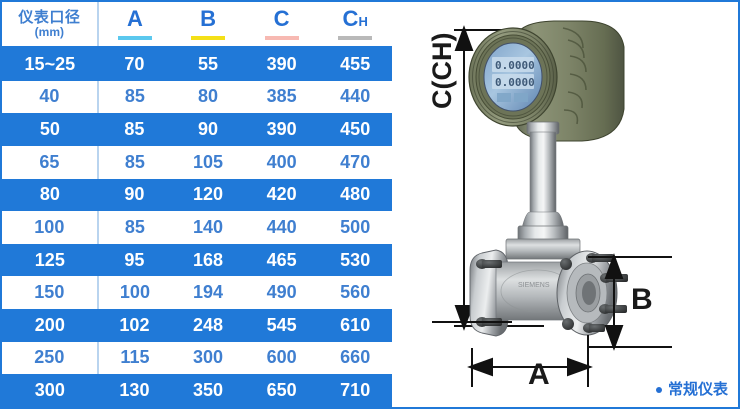 Image resolution: width=740 pixels, height=409 pixels. Describe the element at coordinates (134, 293) in the screenshot. I see `cell-a: 100` at that location.